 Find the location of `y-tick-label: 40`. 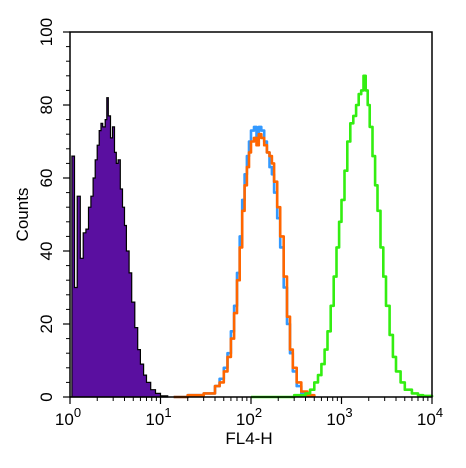

y-tick-label: 40 is located at coordinates (46, 251).